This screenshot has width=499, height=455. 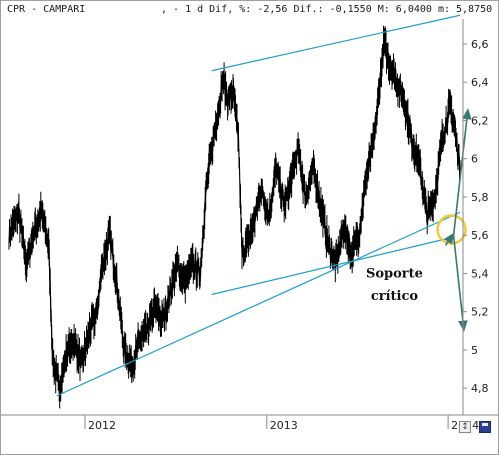 What do you see at coordinates (462, 172) in the screenshot?
I see `up-arrow` at bounding box center [462, 172].